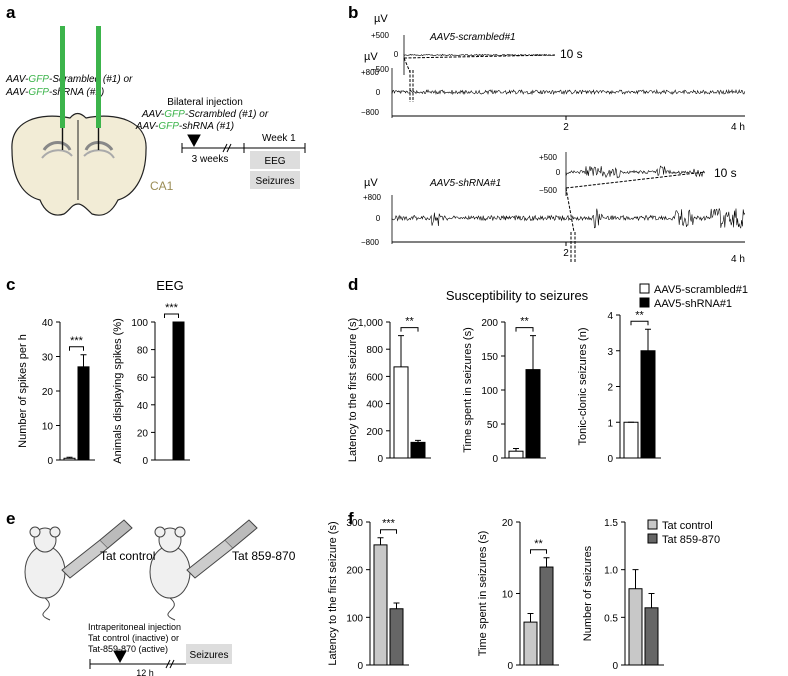 The height and width of the screenshot is (676, 788). I want to click on y-tick-label: 1.5, so click(611, 523).